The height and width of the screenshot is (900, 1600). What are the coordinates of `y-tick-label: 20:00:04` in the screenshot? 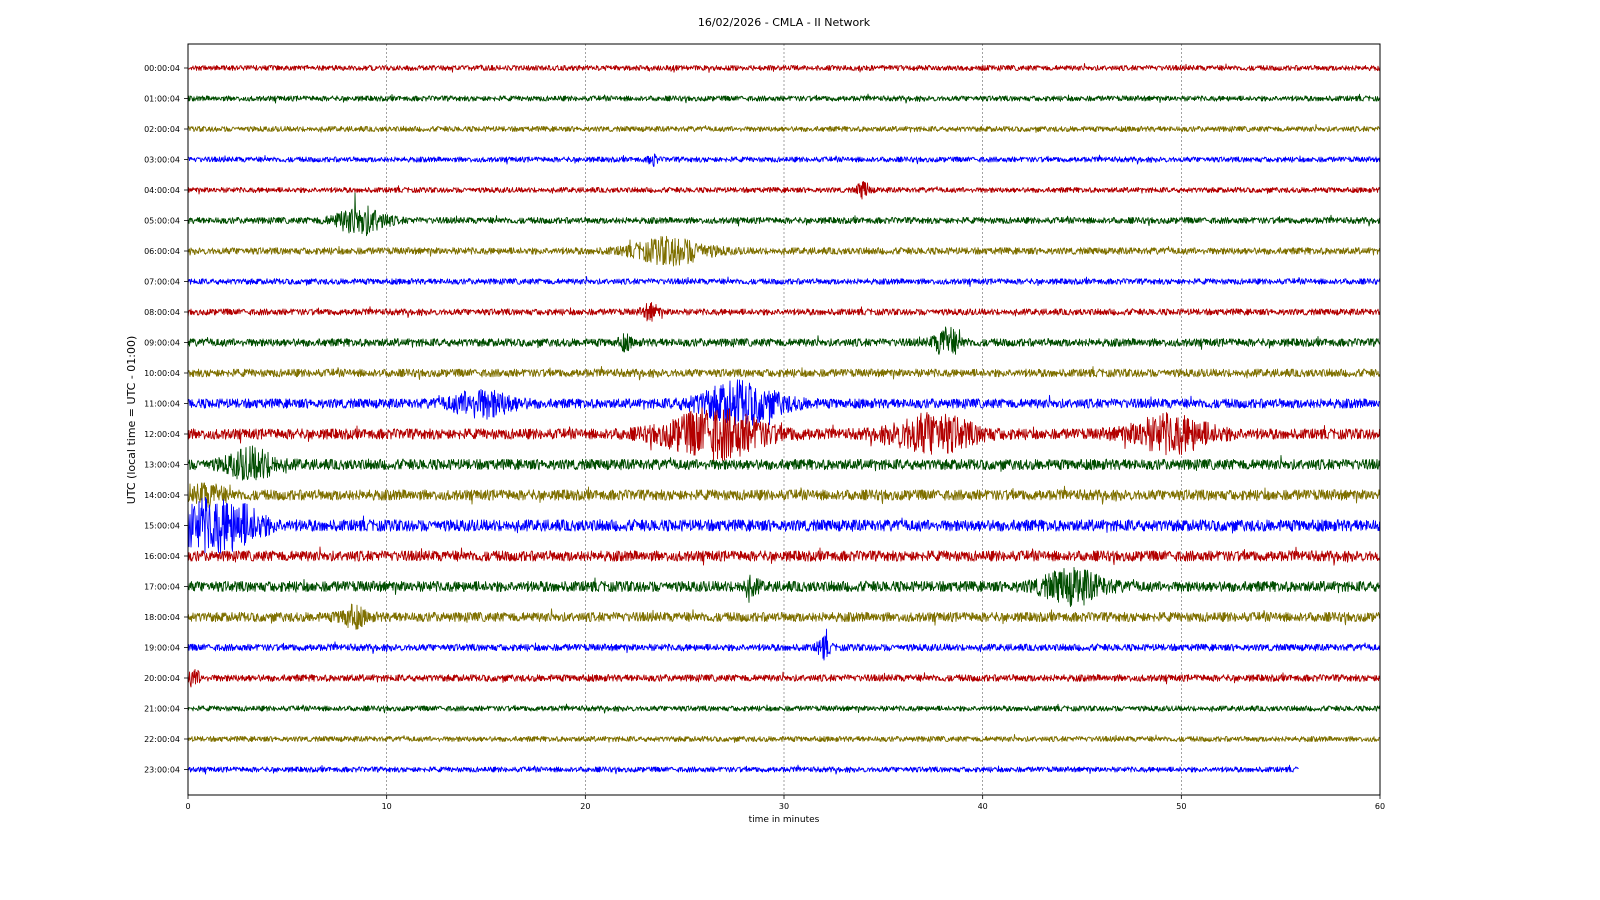 It's located at (162, 678).